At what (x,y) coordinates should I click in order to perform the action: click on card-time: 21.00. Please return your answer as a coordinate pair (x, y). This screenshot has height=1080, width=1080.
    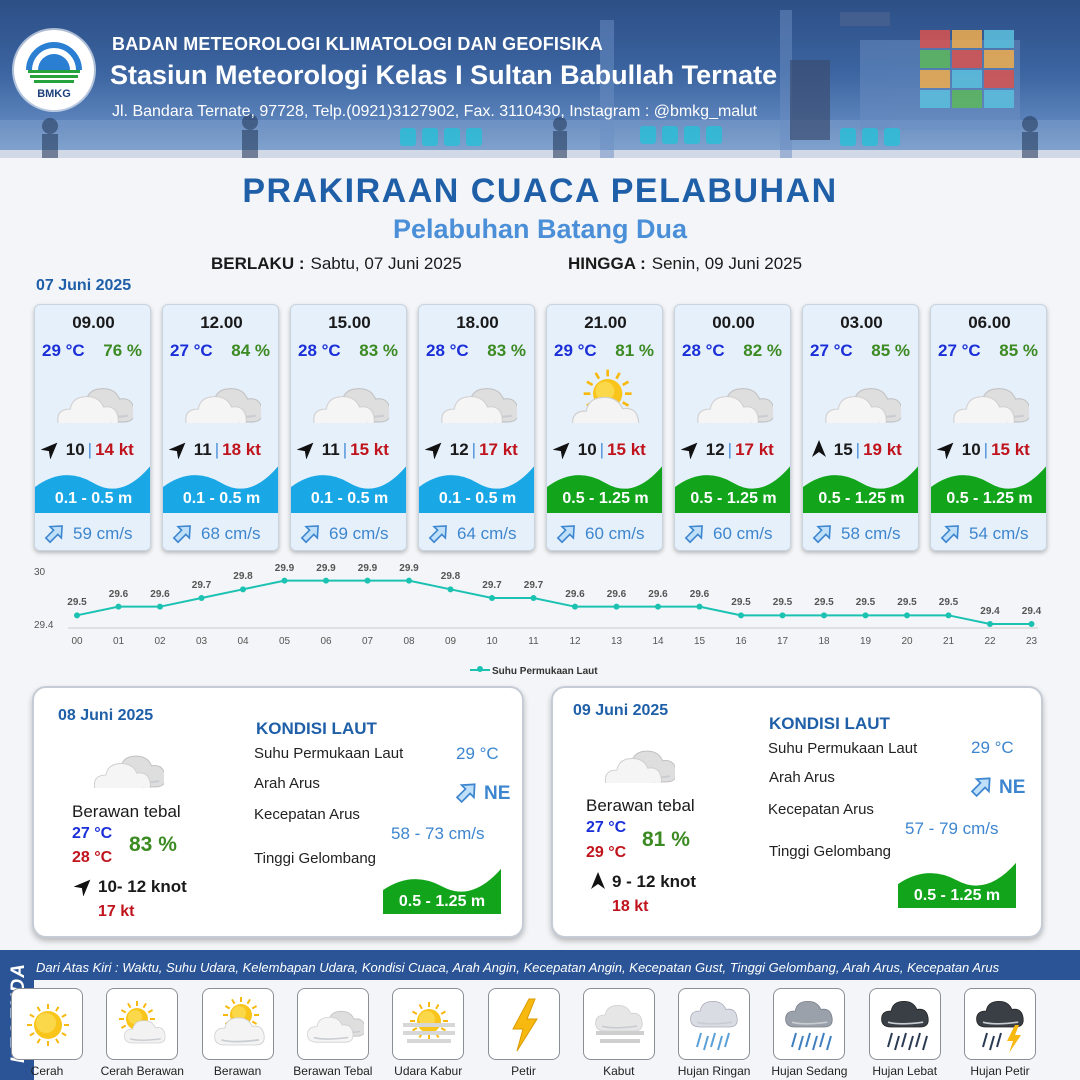
    Looking at the image, I should click on (605, 322).